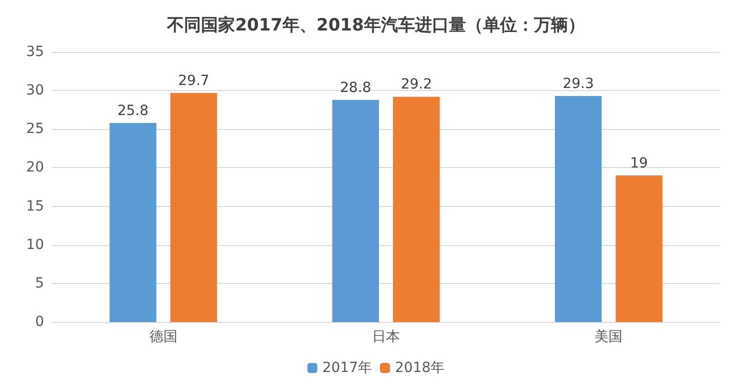 This screenshot has height=392, width=752. What do you see at coordinates (375, 26) in the screenshot?
I see `chart-title: 不同国家2017年、2018年汽车进口量（单位：万辆）` at bounding box center [375, 26].